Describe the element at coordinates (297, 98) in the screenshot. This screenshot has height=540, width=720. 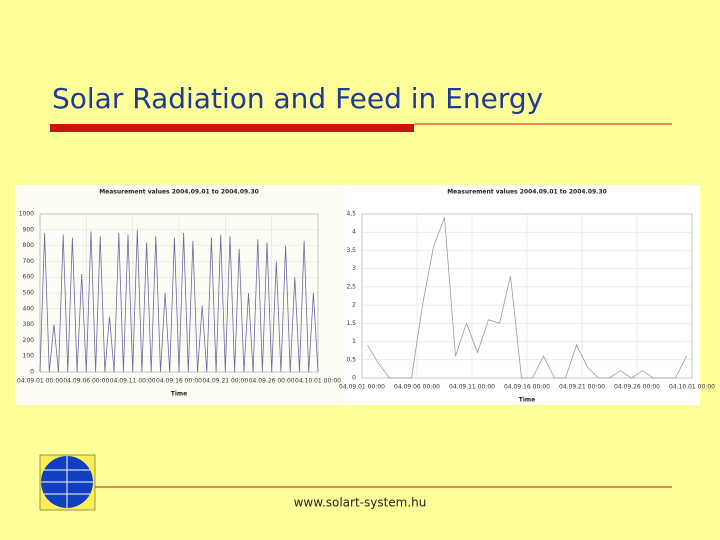
I see `slide-title: Solar Radiation and Feed in Energy` at that location.